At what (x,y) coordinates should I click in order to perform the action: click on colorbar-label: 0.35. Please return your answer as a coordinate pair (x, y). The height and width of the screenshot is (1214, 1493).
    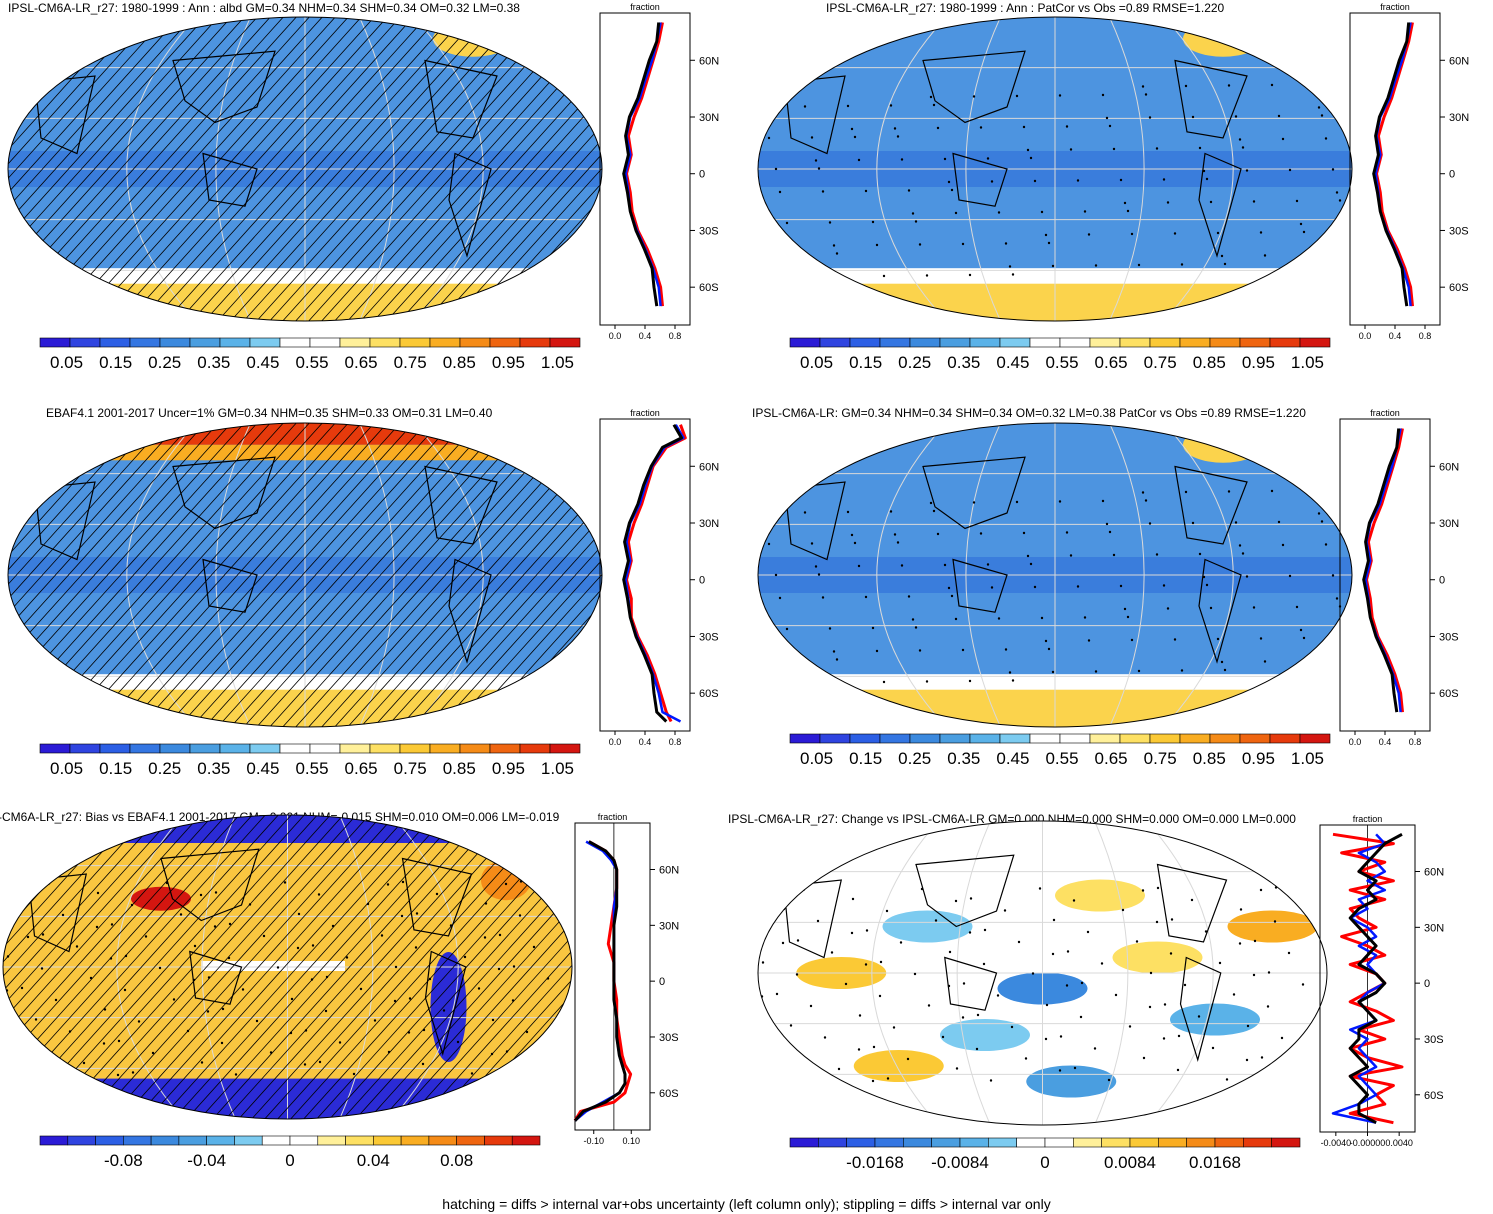
    Looking at the image, I should click on (213, 362).